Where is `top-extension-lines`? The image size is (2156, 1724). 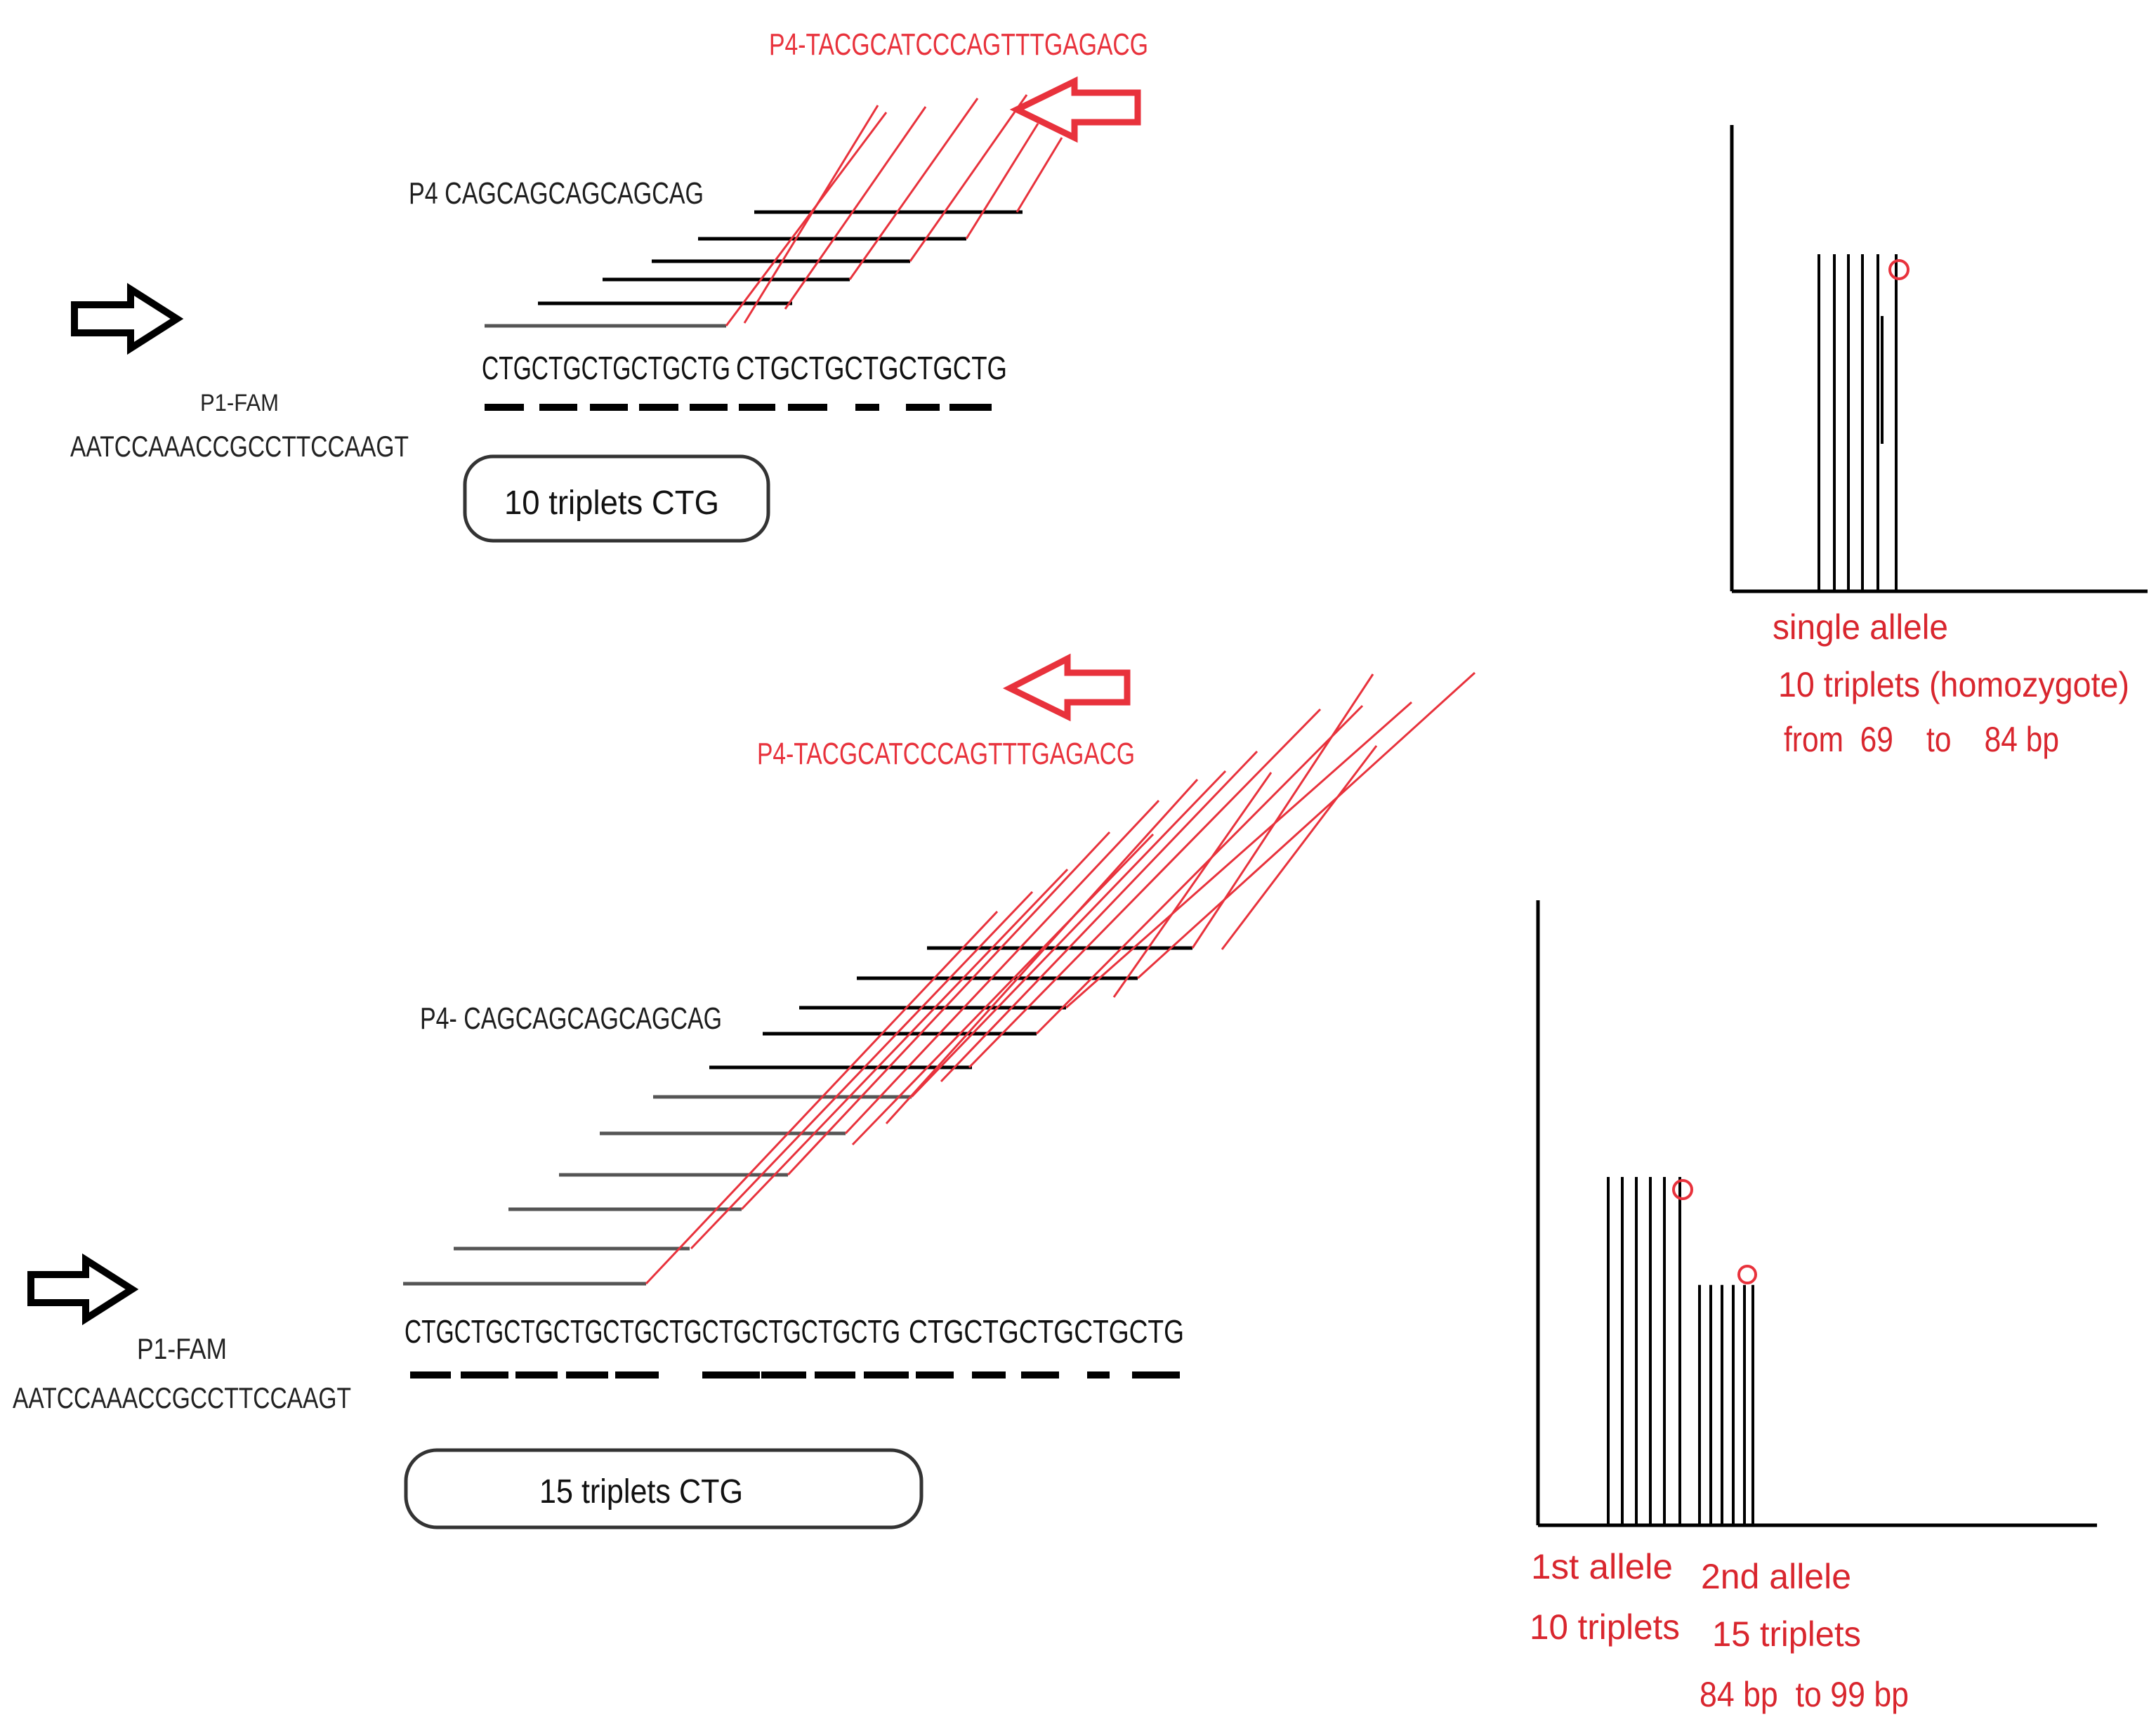
top-extension-lines is located at coordinates (774, 211).